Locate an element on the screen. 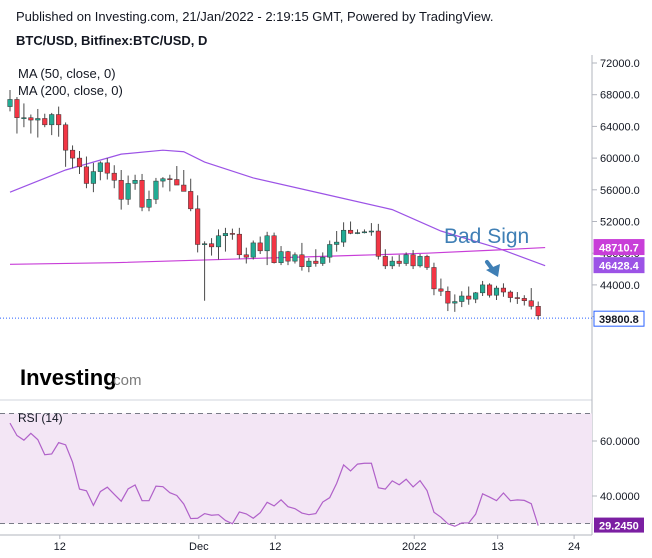 Image resolution: width=652 pixels, height=558 pixels. y-tick-label: 64000.0 is located at coordinates (620, 127).